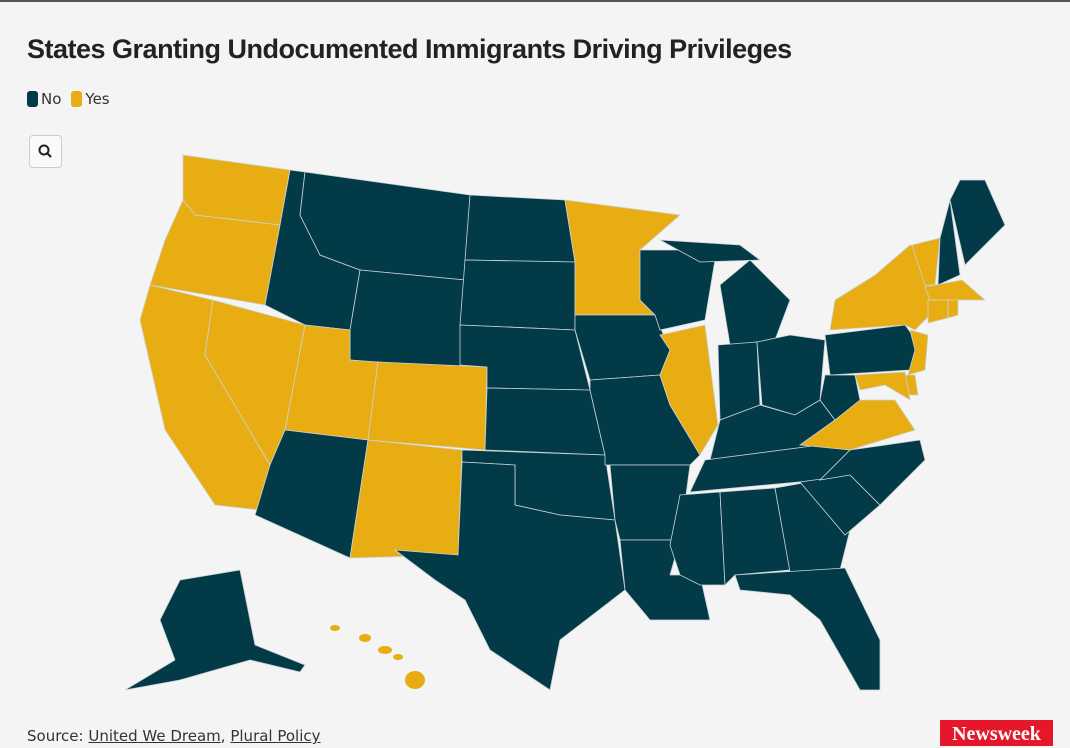  I want to click on legend: No Yes, so click(68, 99).